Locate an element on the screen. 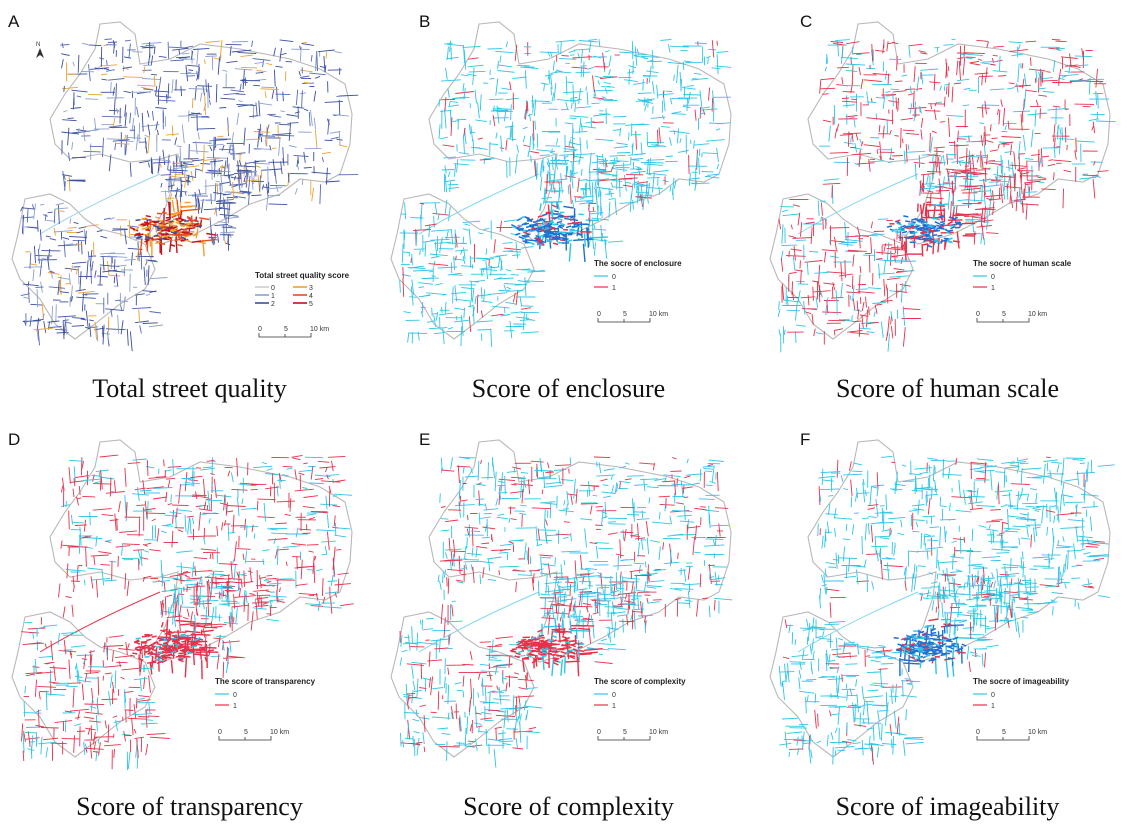 Image resolution: width=1137 pixels, height=837 pixels. legend-label: 1 is located at coordinates (273, 296).